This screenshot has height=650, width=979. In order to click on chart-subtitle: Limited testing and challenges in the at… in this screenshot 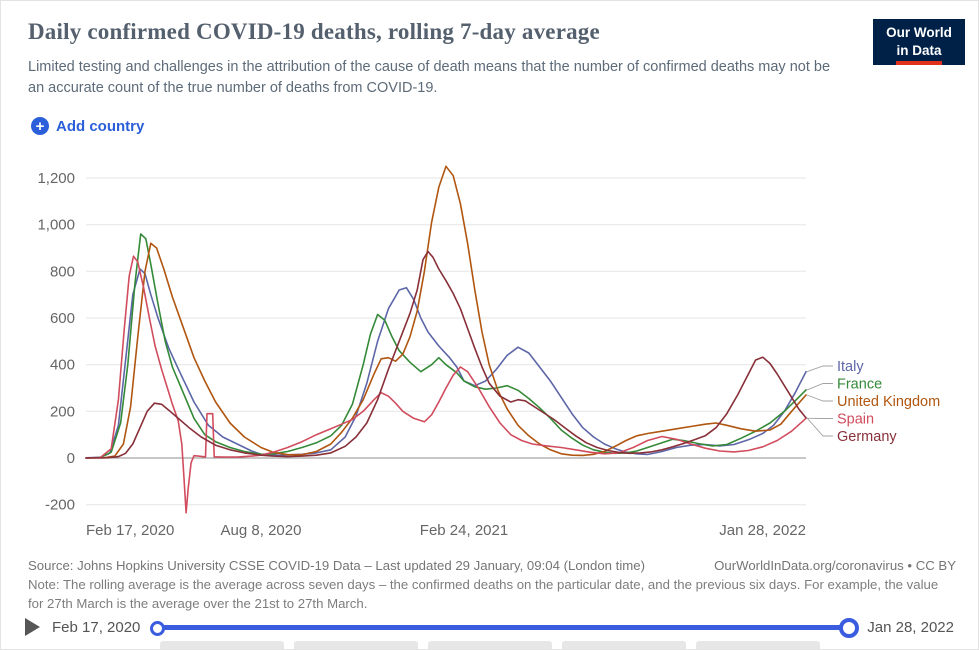, I will do `click(429, 78)`.